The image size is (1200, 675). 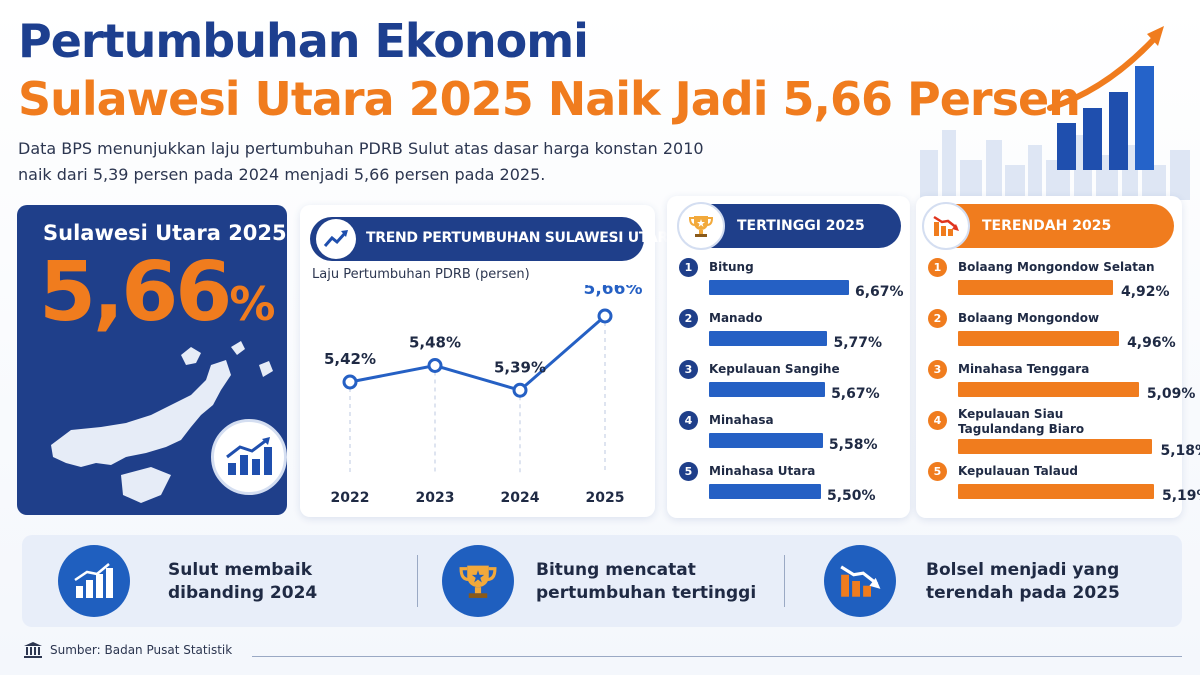 I want to click on highlight-value: 5,66%, so click(x=157, y=292).